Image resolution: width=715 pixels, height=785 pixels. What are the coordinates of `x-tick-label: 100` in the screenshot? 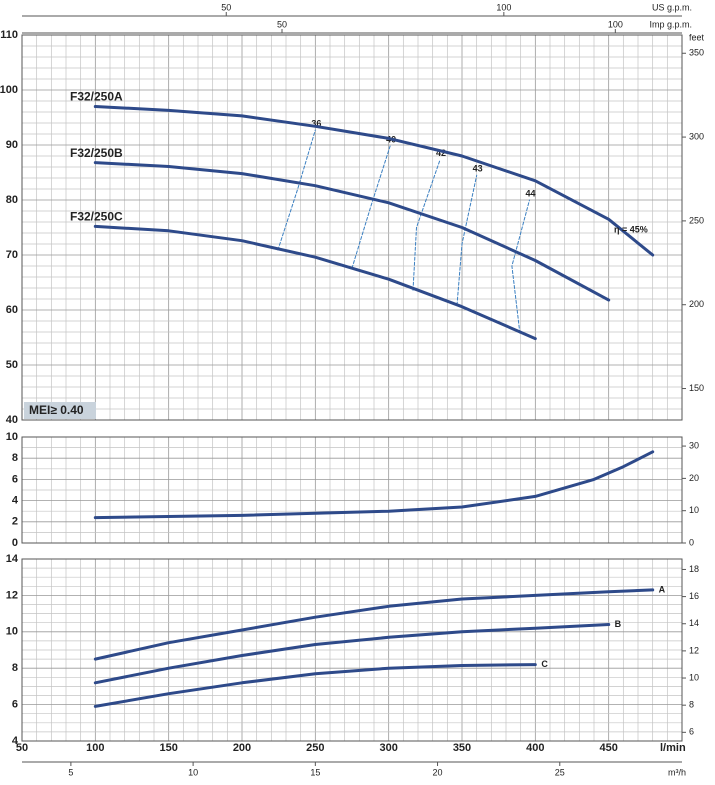 It's located at (95, 748).